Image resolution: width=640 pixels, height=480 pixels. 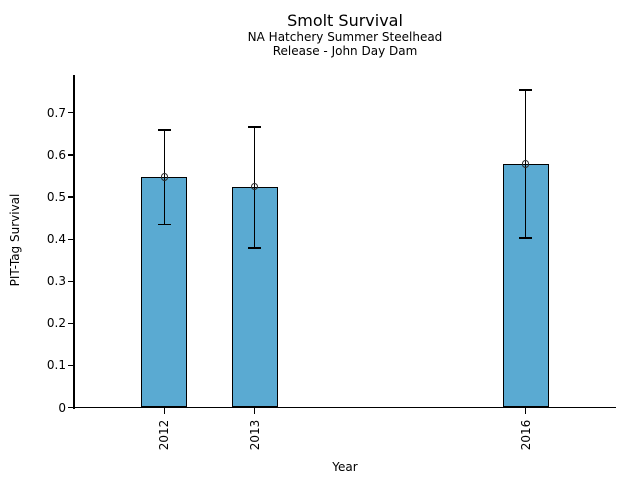 What do you see at coordinates (254, 186) in the screenshot?
I see `point-marker-2013` at bounding box center [254, 186].